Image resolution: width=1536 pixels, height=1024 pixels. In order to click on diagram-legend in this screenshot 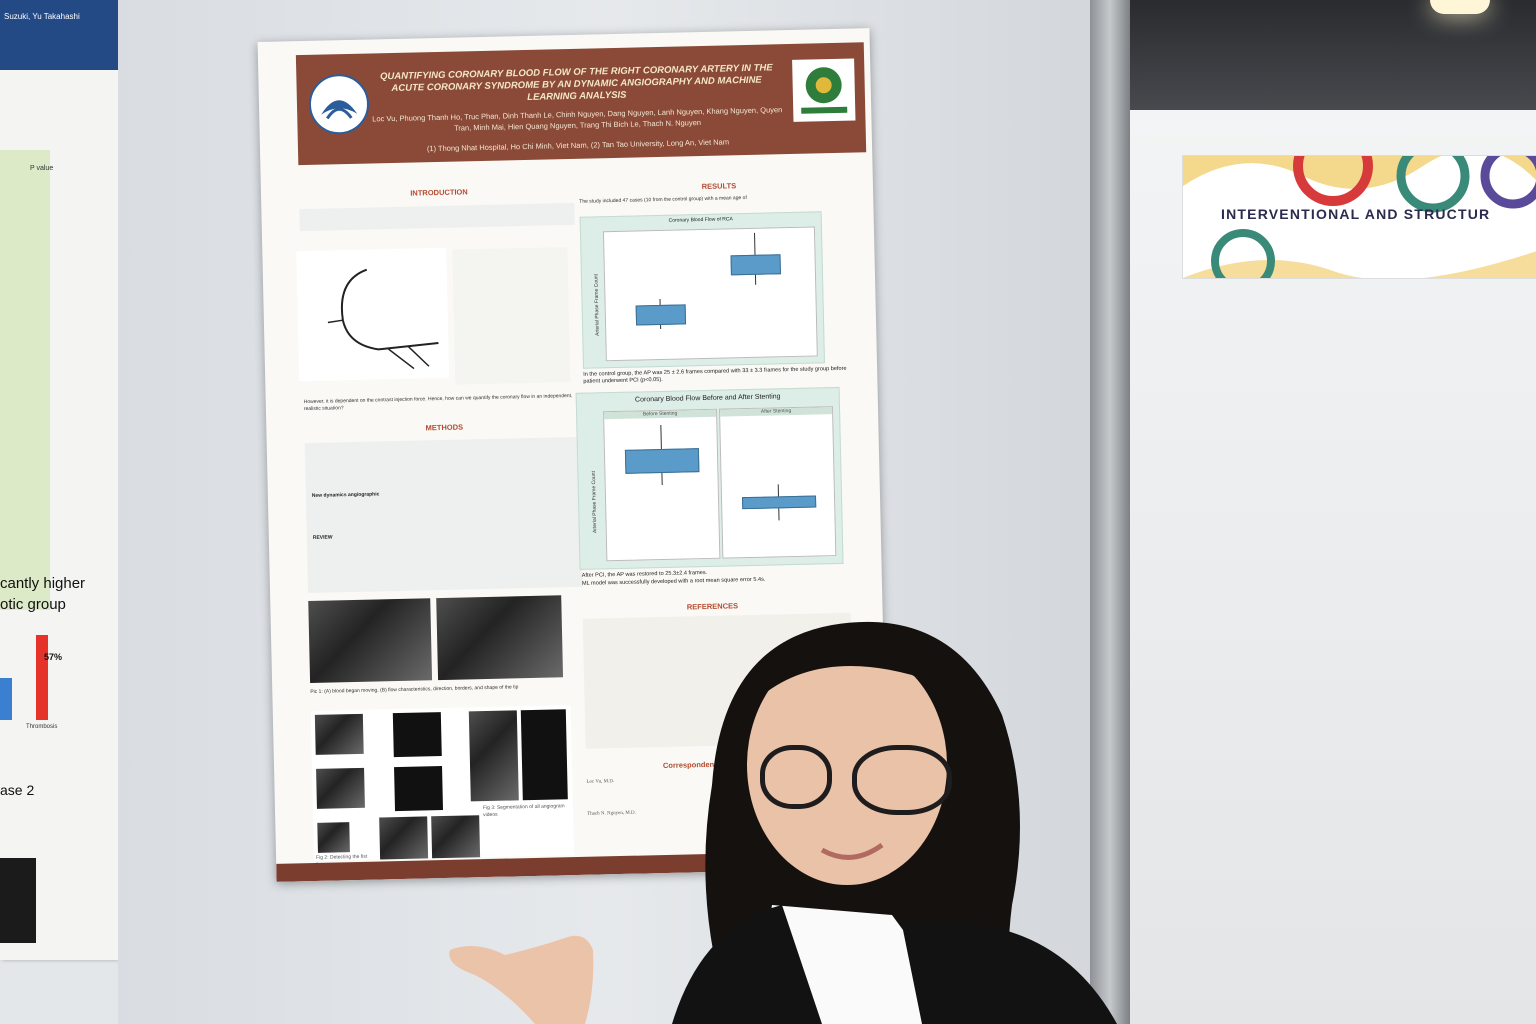, I will do `click(511, 316)`.